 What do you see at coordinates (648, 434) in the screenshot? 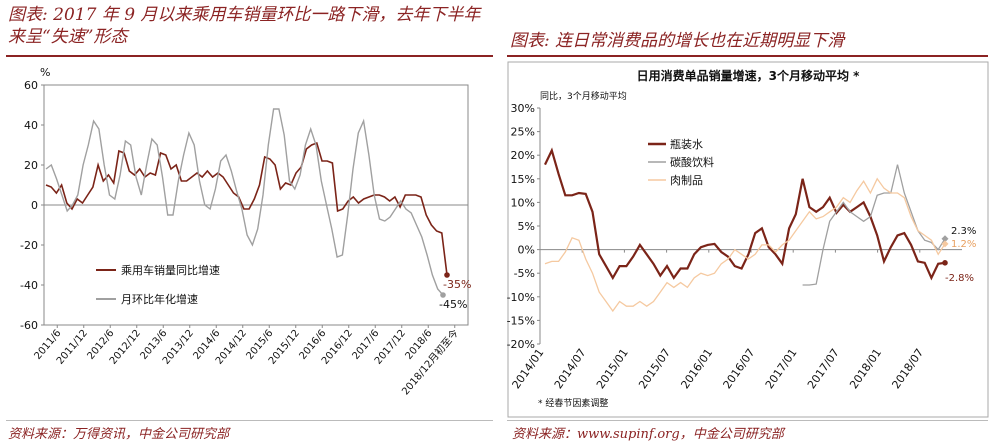
I see `right-source-note: 资料来源：www.supinf.org，中金公司研究部` at bounding box center [648, 434].